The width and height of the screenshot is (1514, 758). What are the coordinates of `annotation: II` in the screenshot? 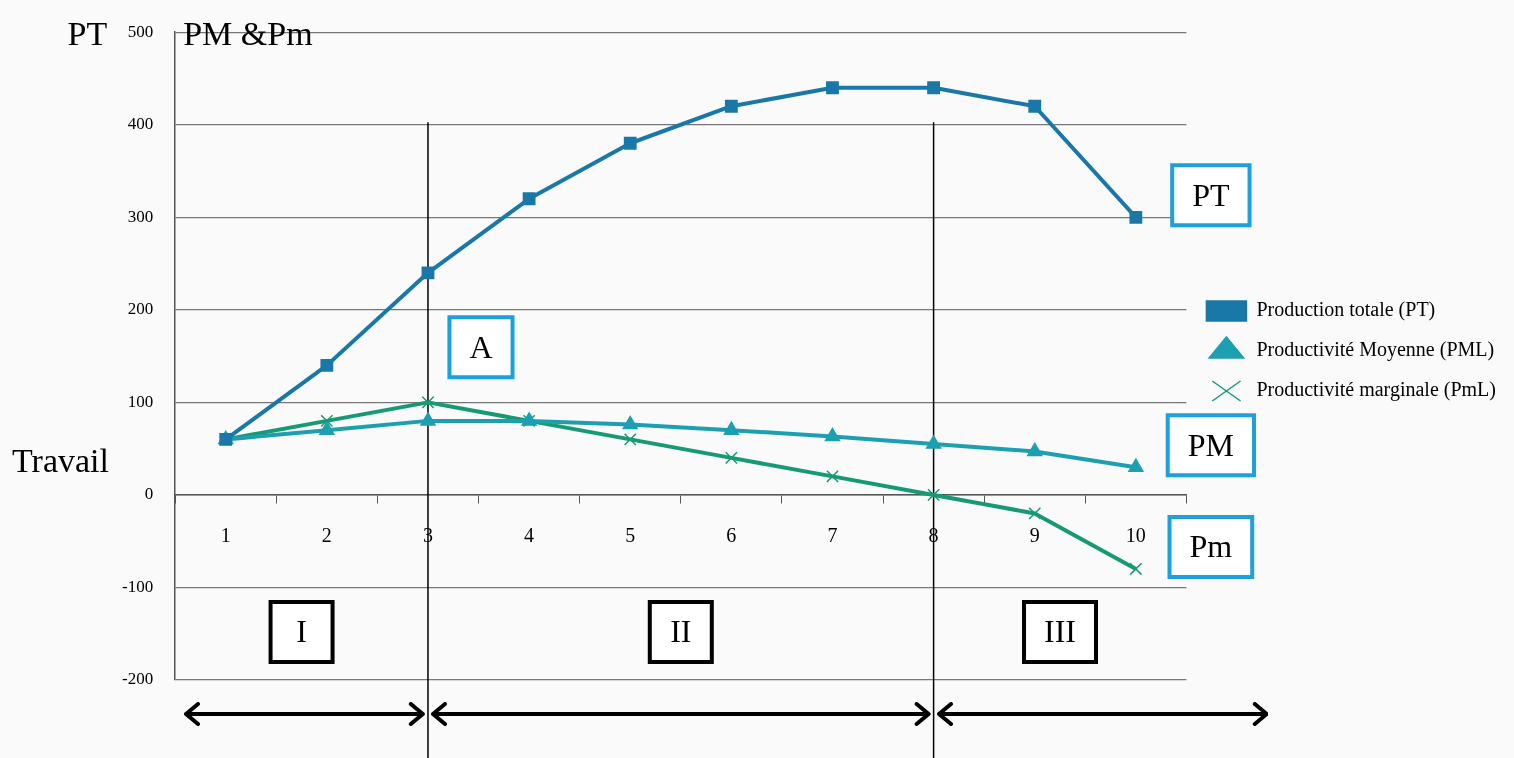 It's located at (681, 631).